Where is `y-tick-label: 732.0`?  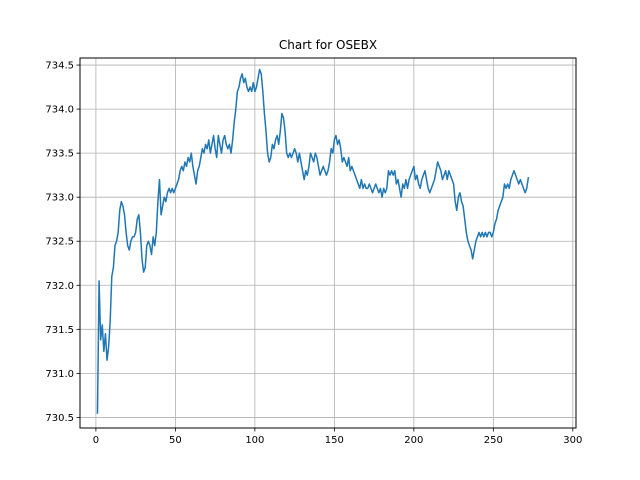
y-tick-label: 732.0 is located at coordinates (59, 286).